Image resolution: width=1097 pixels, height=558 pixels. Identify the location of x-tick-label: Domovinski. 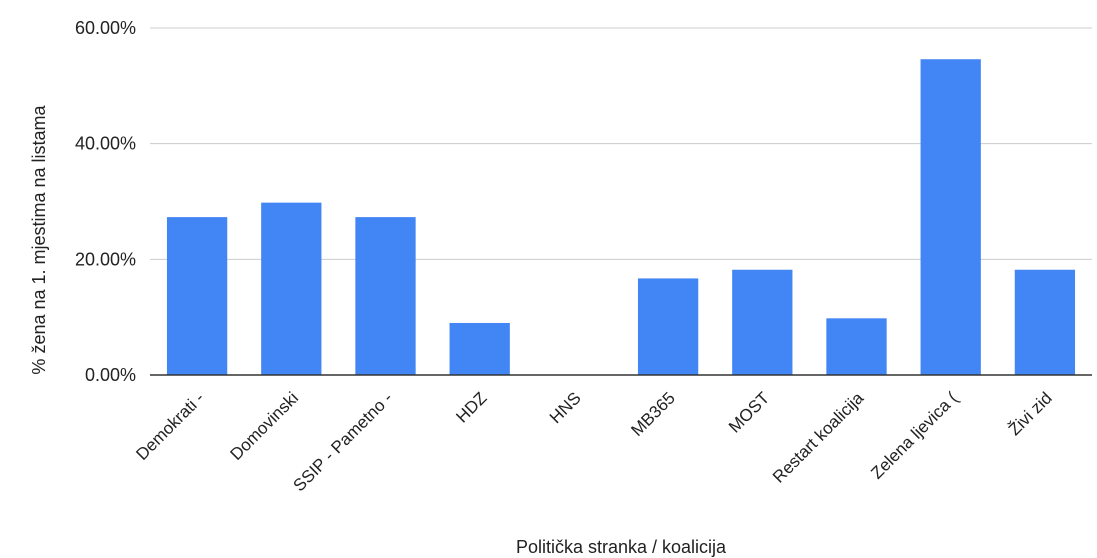
(265, 426).